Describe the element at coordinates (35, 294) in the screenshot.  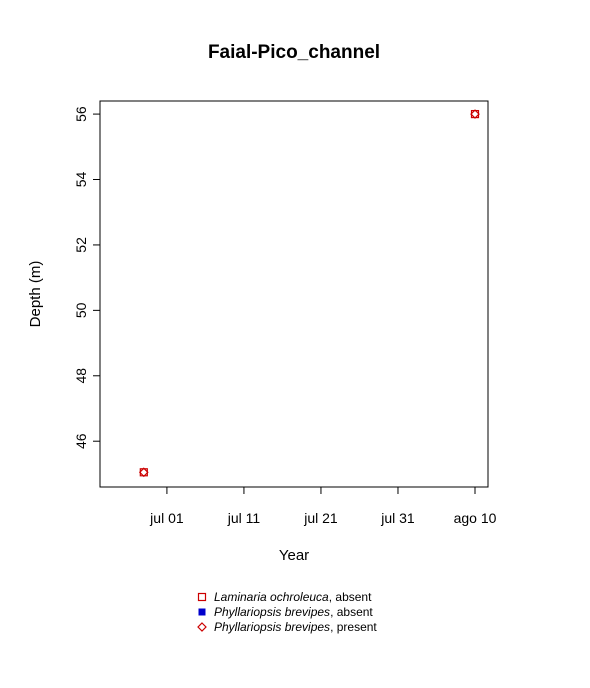
I see `y-axis-label: Depth (m)` at that location.